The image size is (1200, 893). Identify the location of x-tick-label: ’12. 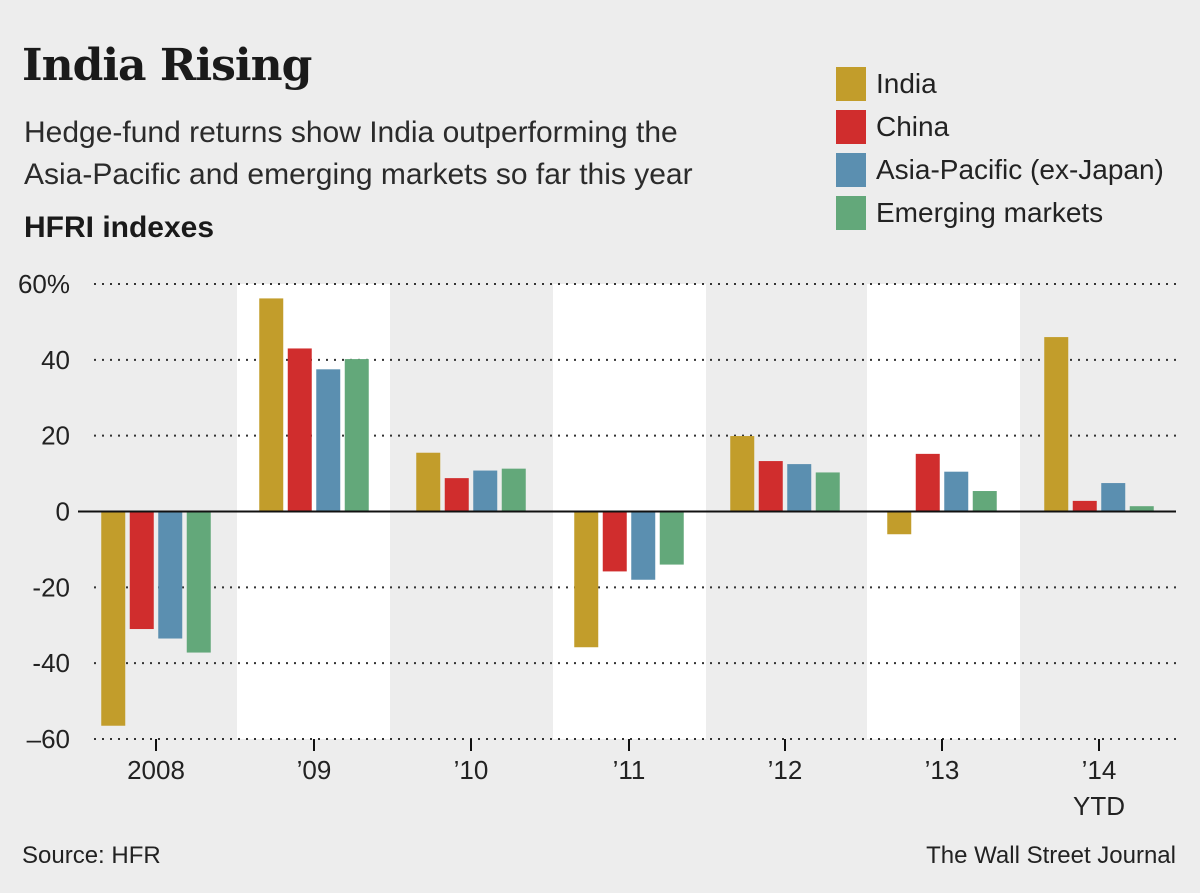
(785, 770).